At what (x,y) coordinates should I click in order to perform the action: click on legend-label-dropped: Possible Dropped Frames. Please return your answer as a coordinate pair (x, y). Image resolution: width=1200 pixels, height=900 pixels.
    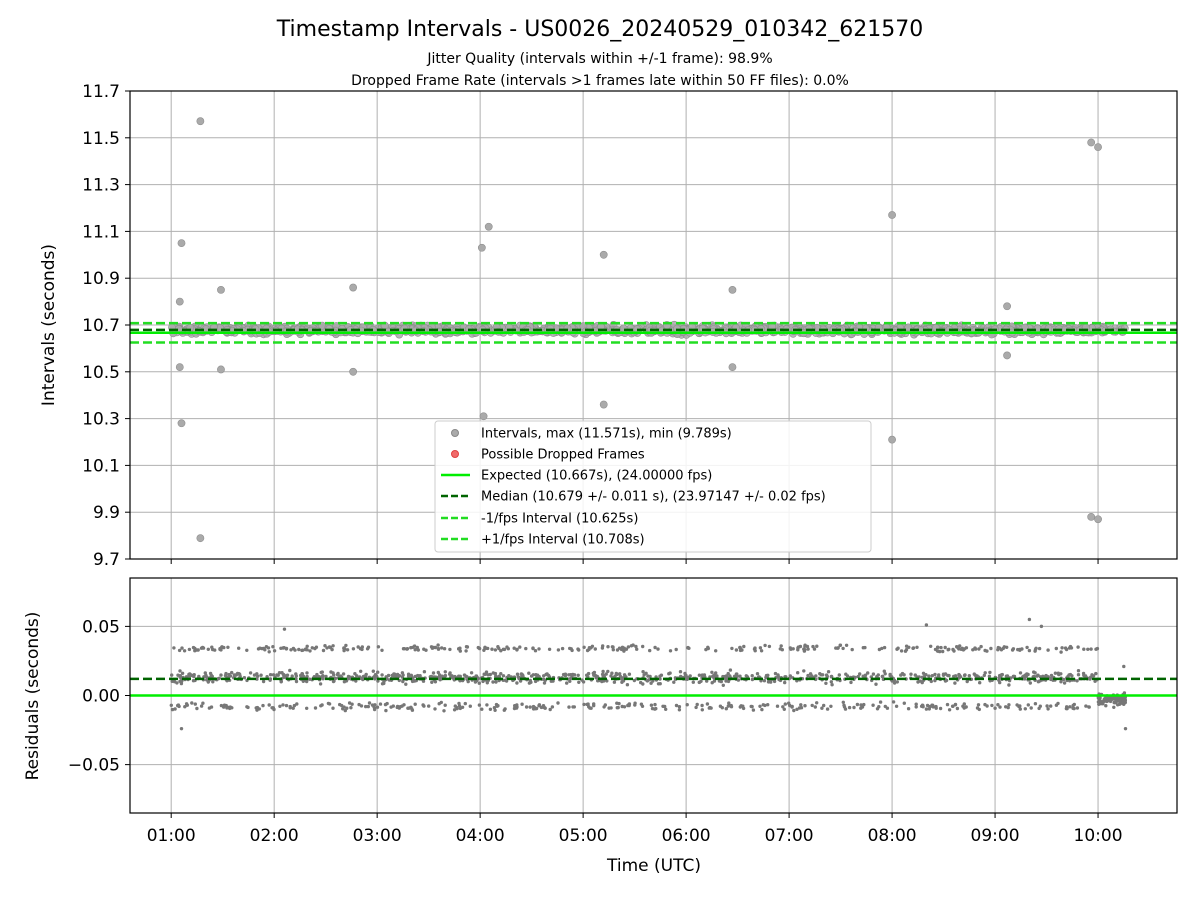
    Looking at the image, I should click on (563, 455).